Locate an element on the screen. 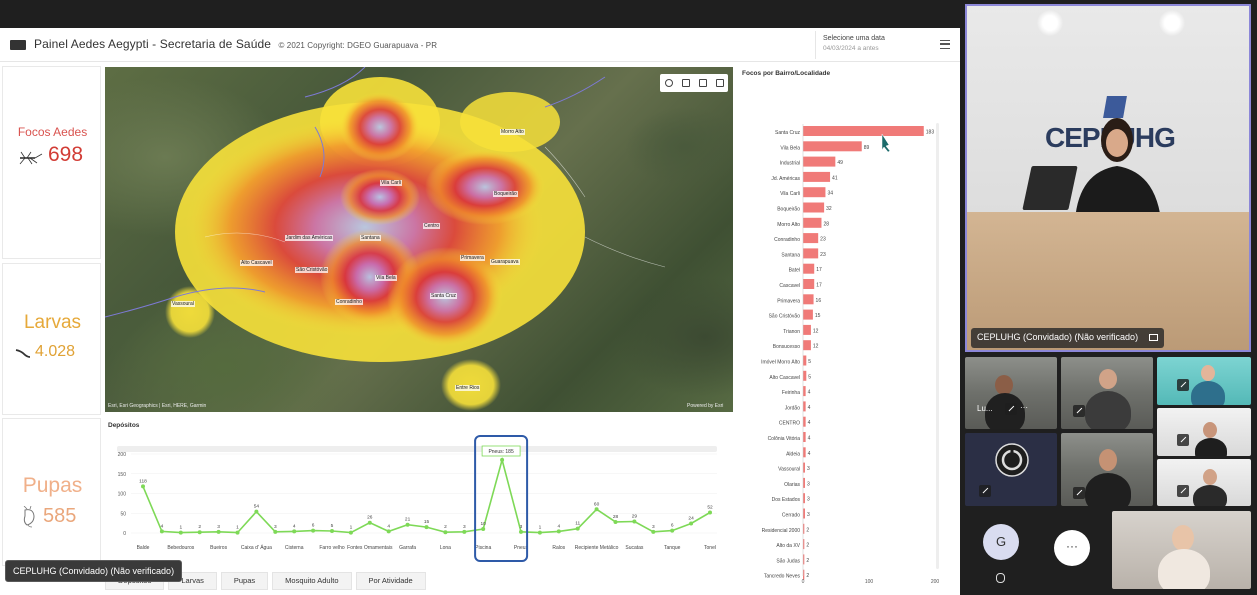 The width and height of the screenshot is (1257, 595). self-view-tile is located at coordinates (1181, 550).